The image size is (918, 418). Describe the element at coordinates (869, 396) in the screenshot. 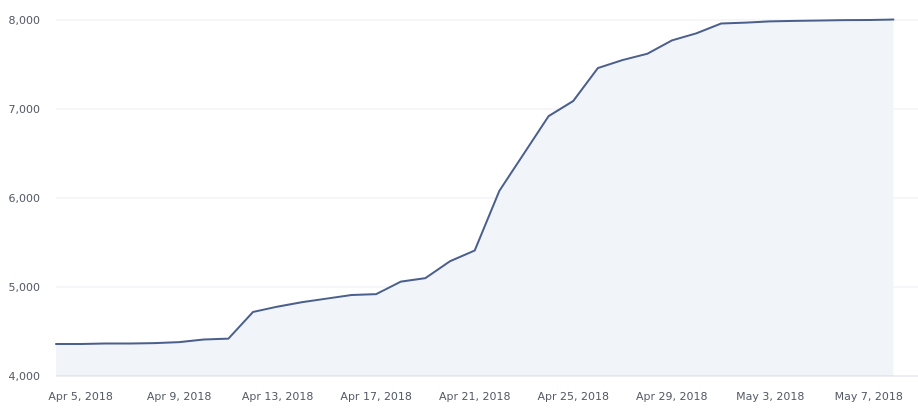

I see `x-tick-label: May 7, 2018` at that location.